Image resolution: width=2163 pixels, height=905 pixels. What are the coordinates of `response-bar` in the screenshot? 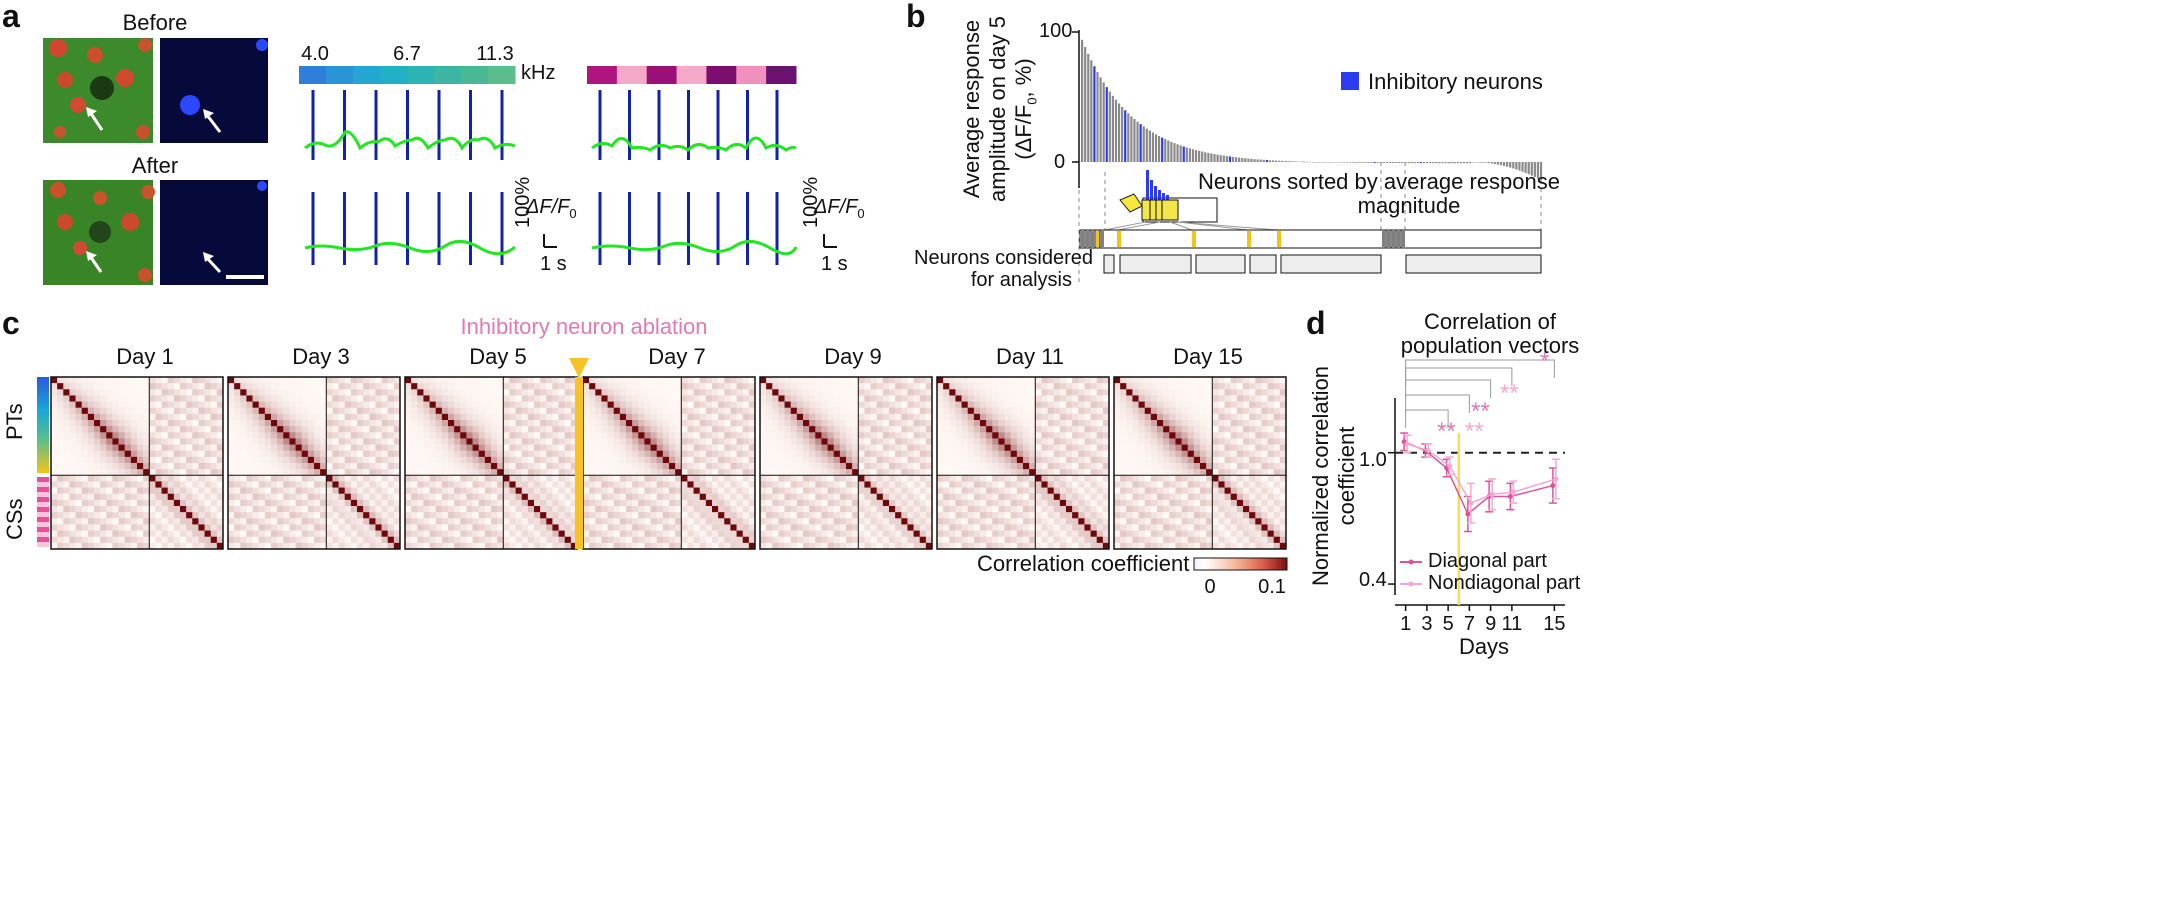 It's located at (1501, 164).